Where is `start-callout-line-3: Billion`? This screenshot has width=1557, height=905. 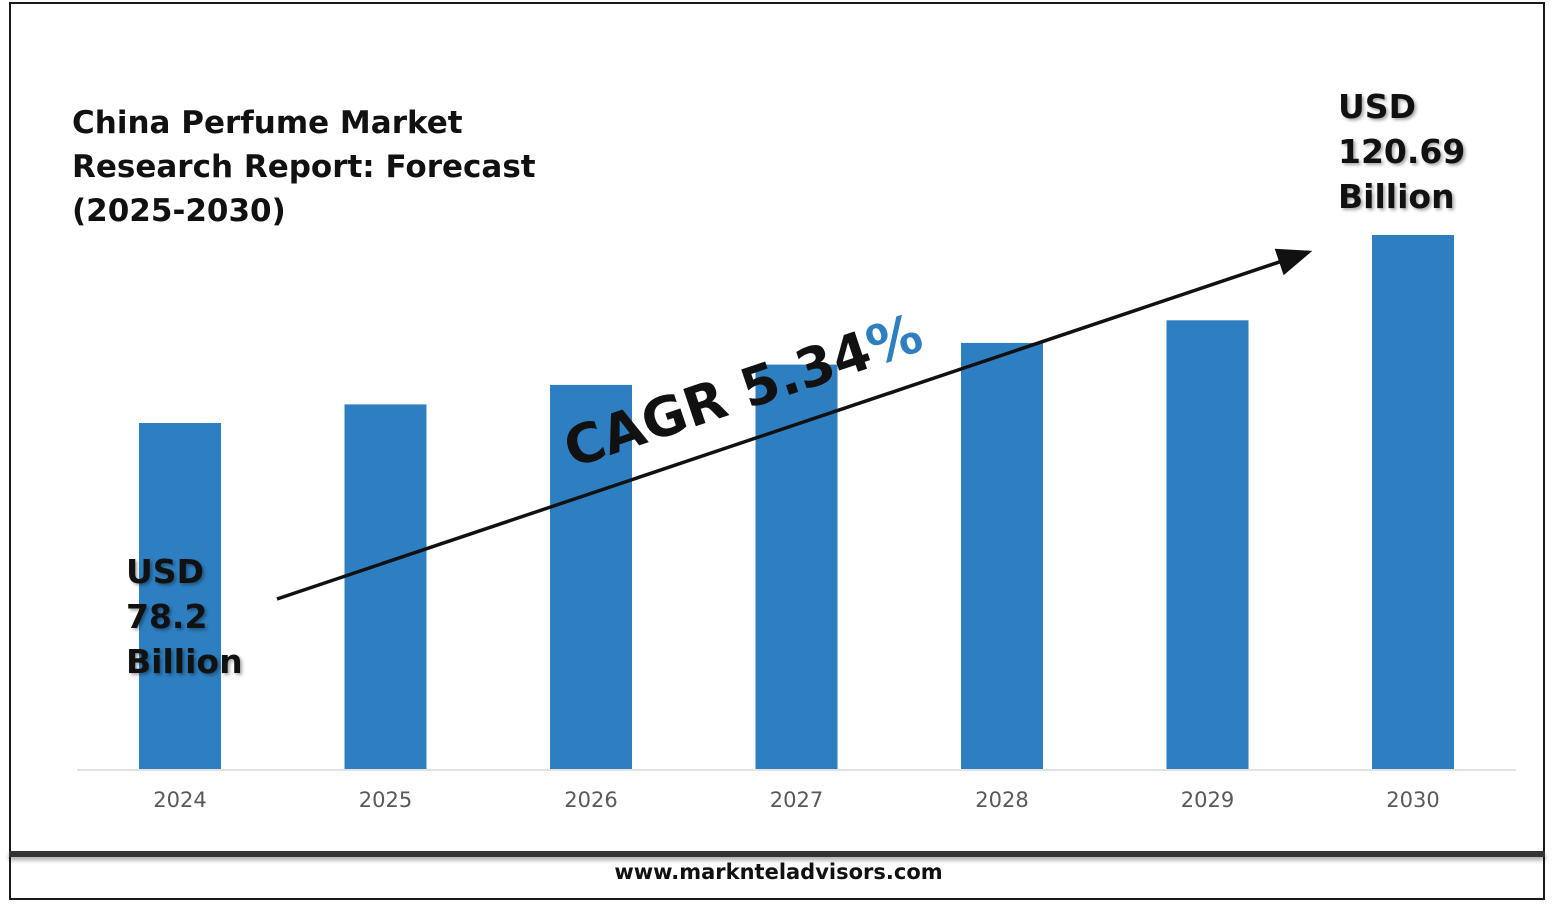 start-callout-line-3: Billion is located at coordinates (184, 661).